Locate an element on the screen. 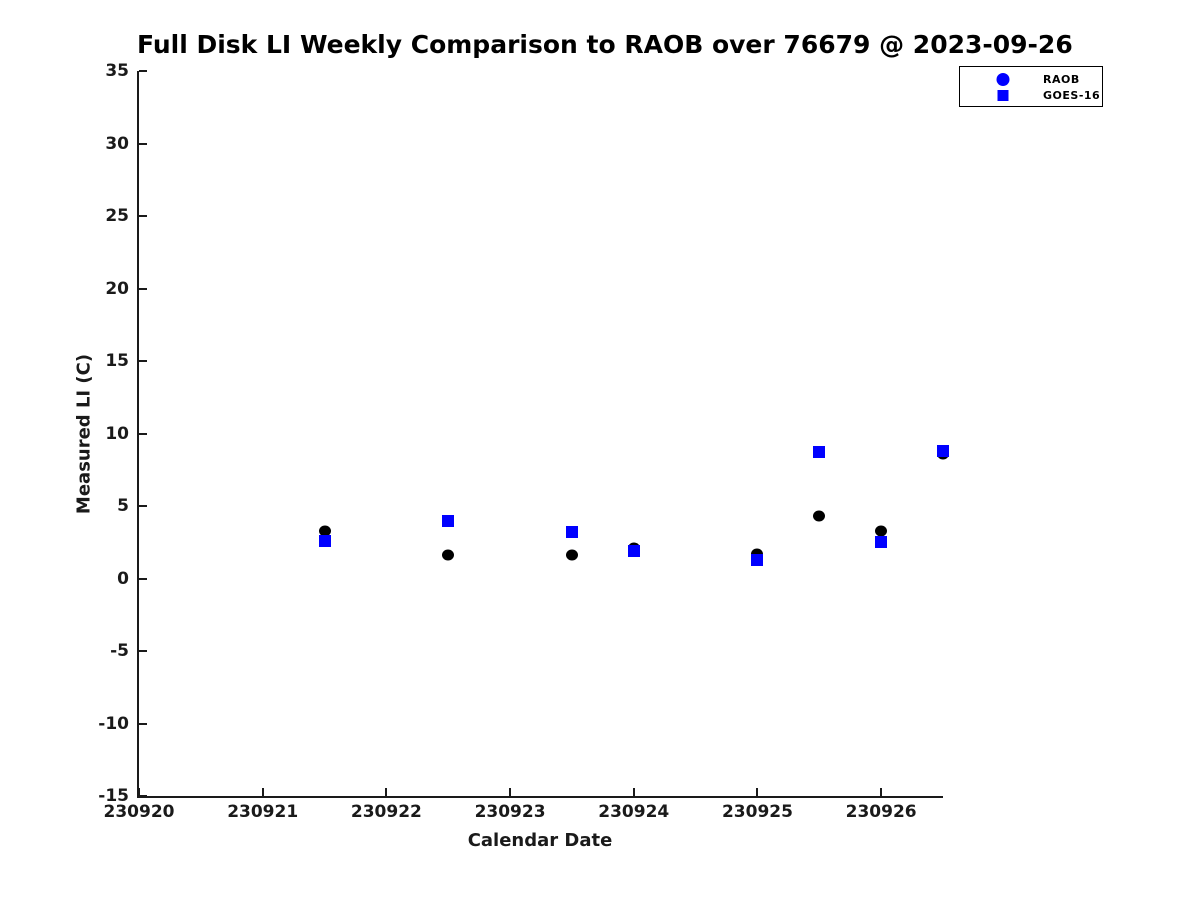 This screenshot has width=1200, height=900. x-tick-label: 230925 is located at coordinates (757, 812).